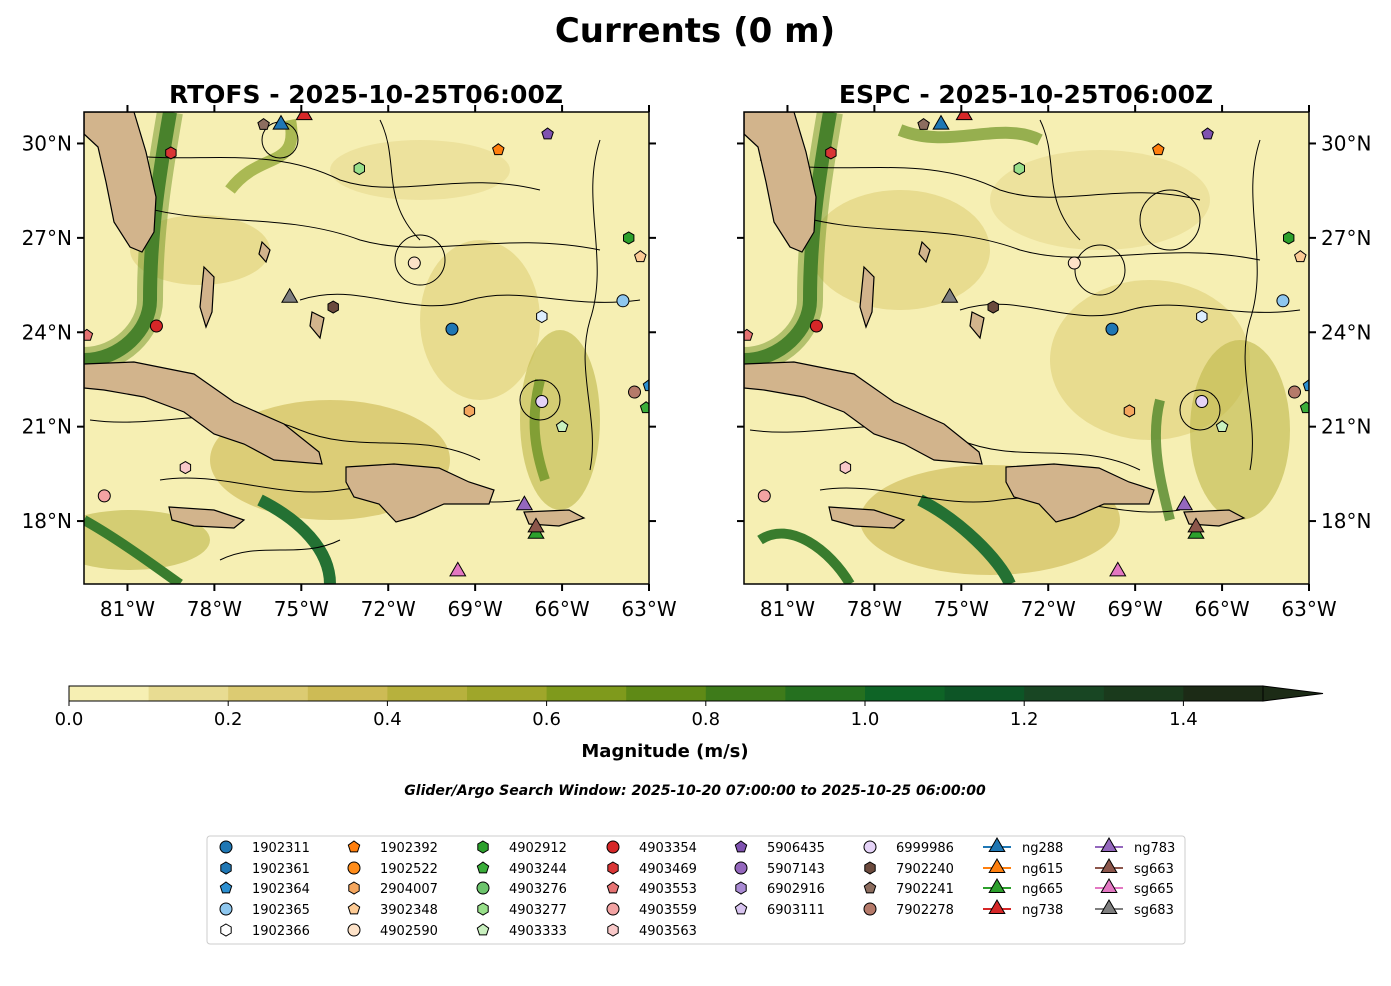  I want to click on colorbar-tick-label: 0.8, so click(705, 719).